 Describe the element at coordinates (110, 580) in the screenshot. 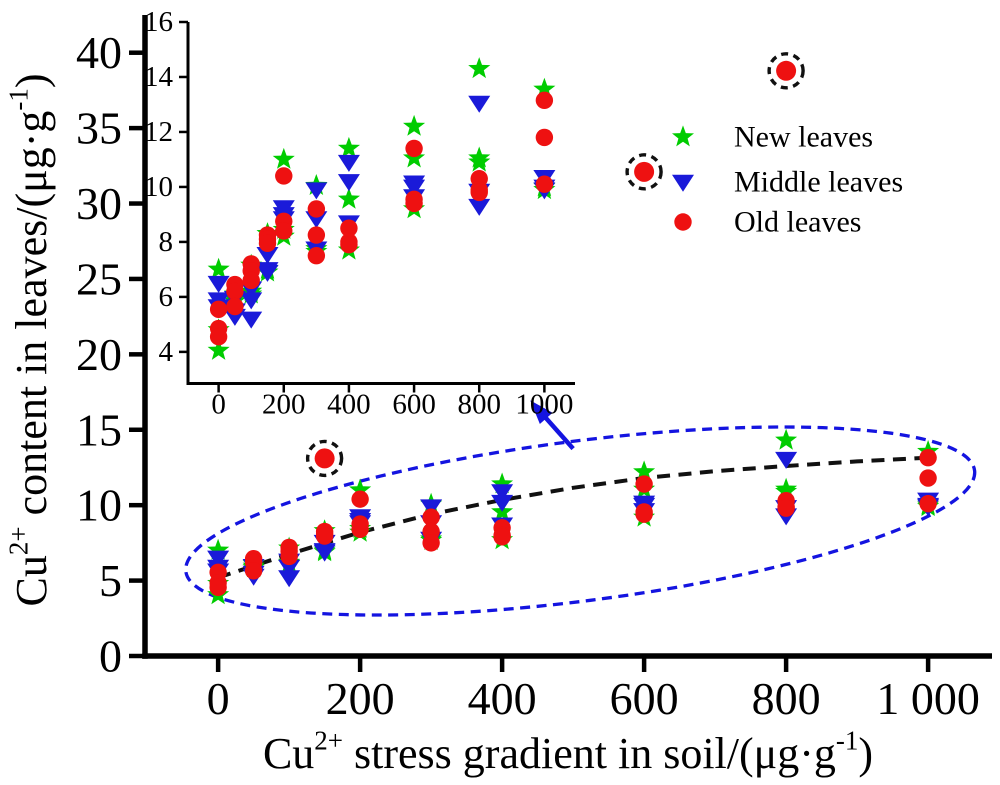

I see `y-tick-label: 5` at that location.